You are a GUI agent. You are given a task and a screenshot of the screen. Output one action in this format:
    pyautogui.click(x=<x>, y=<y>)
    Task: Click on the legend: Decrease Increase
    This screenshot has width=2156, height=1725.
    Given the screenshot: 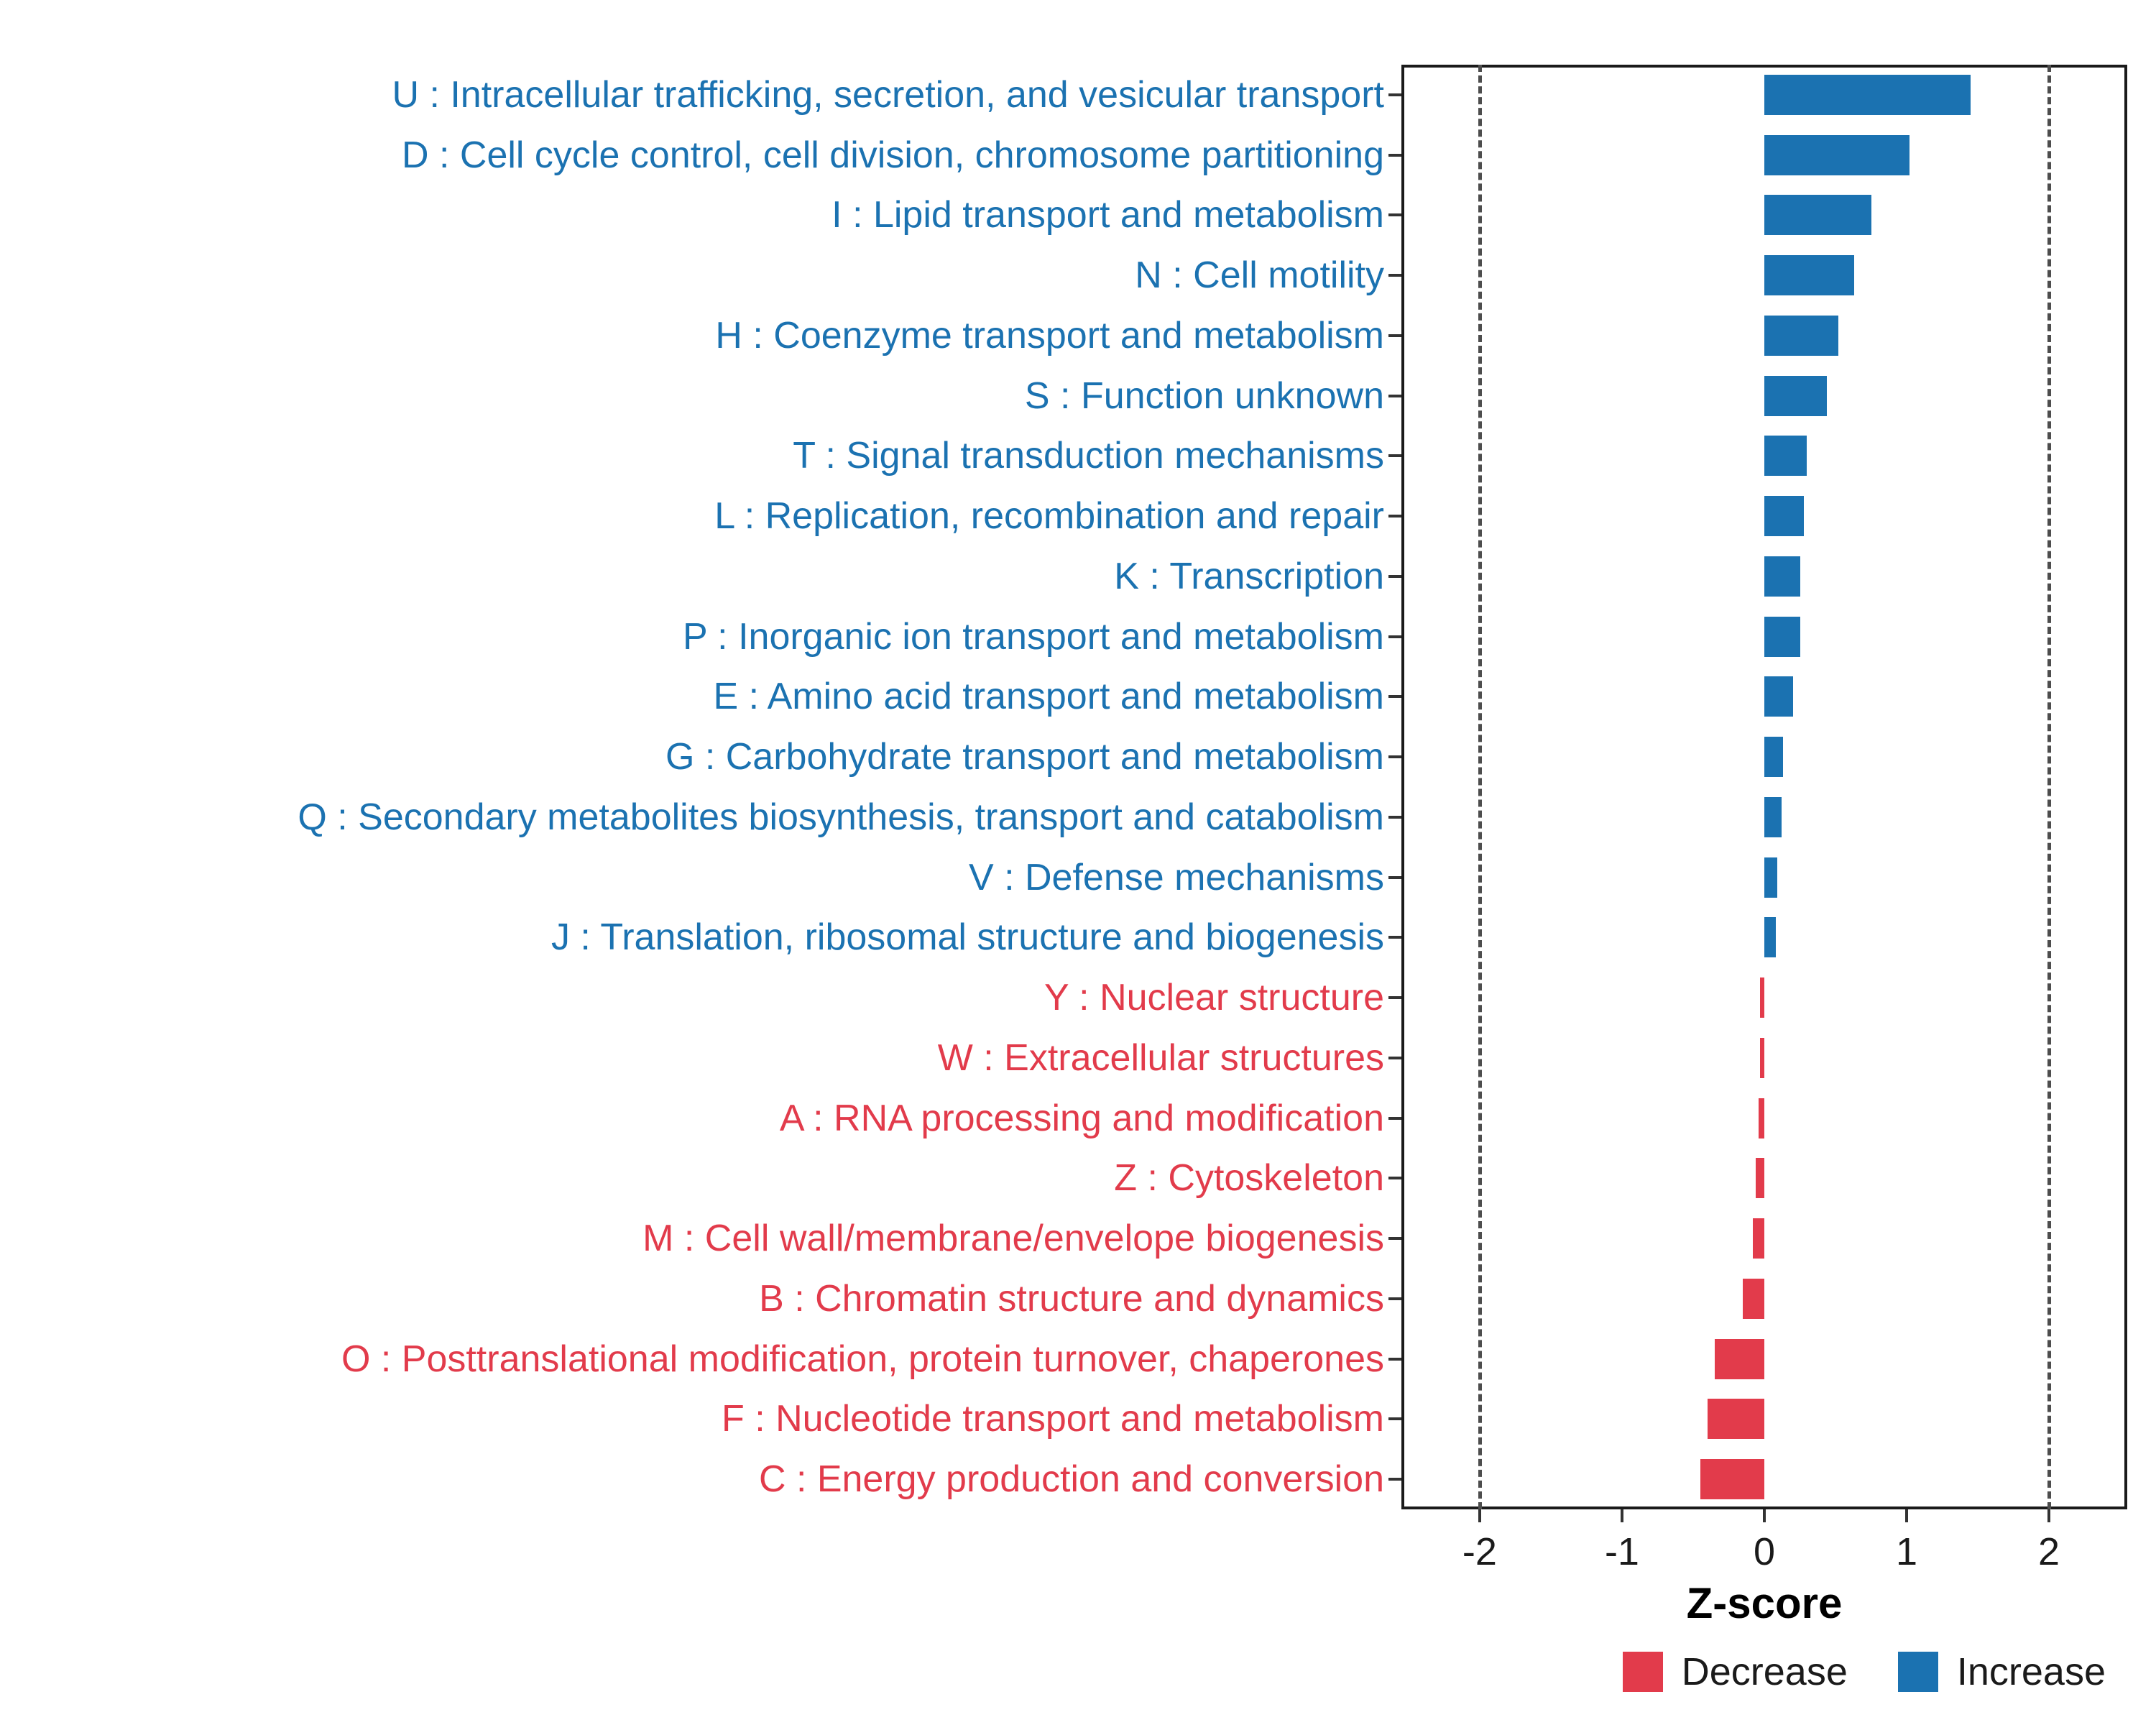 What is the action you would take?
    pyautogui.click(x=1864, y=1672)
    